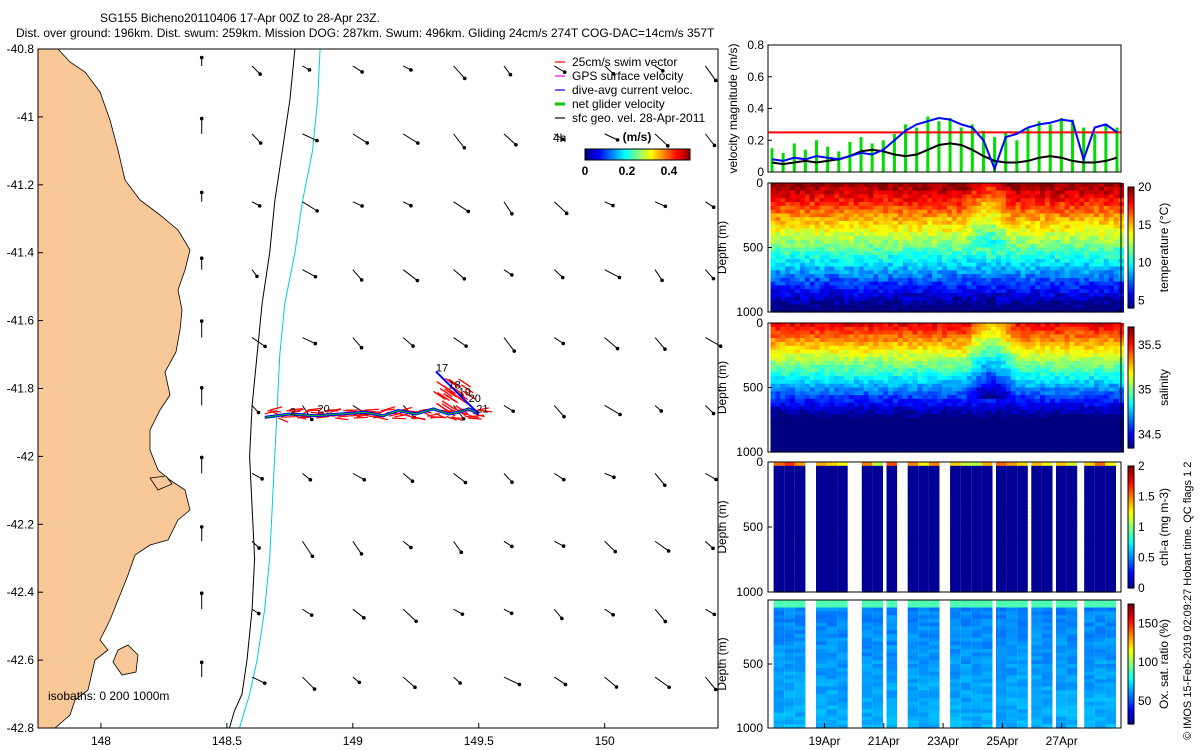 This screenshot has height=750, width=1200. What do you see at coordinates (21, 660) in the screenshot?
I see `y-tick-label: -42.6` at bounding box center [21, 660].